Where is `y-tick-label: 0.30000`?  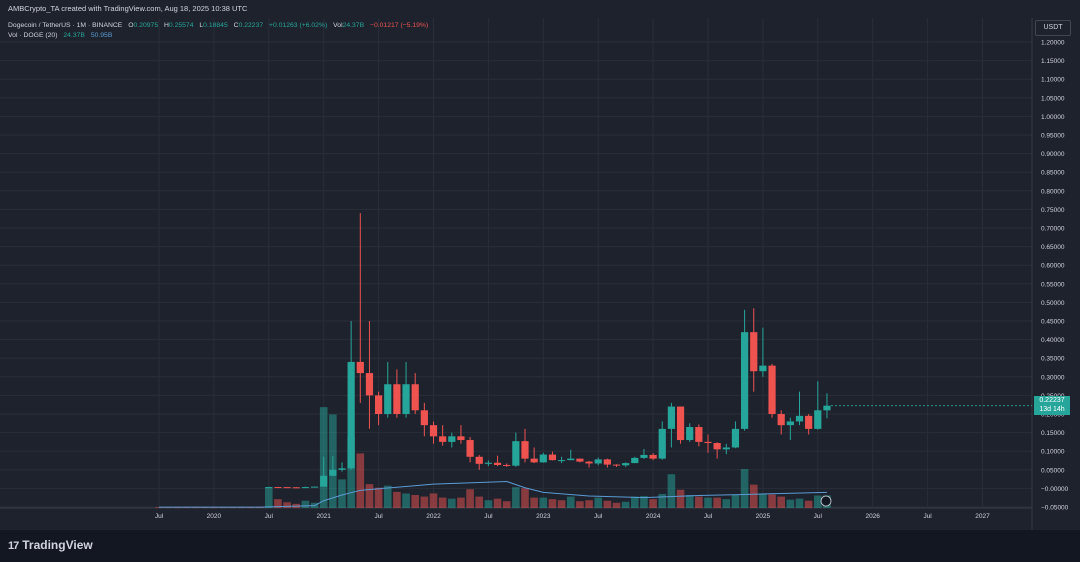 y-tick-label: 0.30000 is located at coordinates (1053, 377).